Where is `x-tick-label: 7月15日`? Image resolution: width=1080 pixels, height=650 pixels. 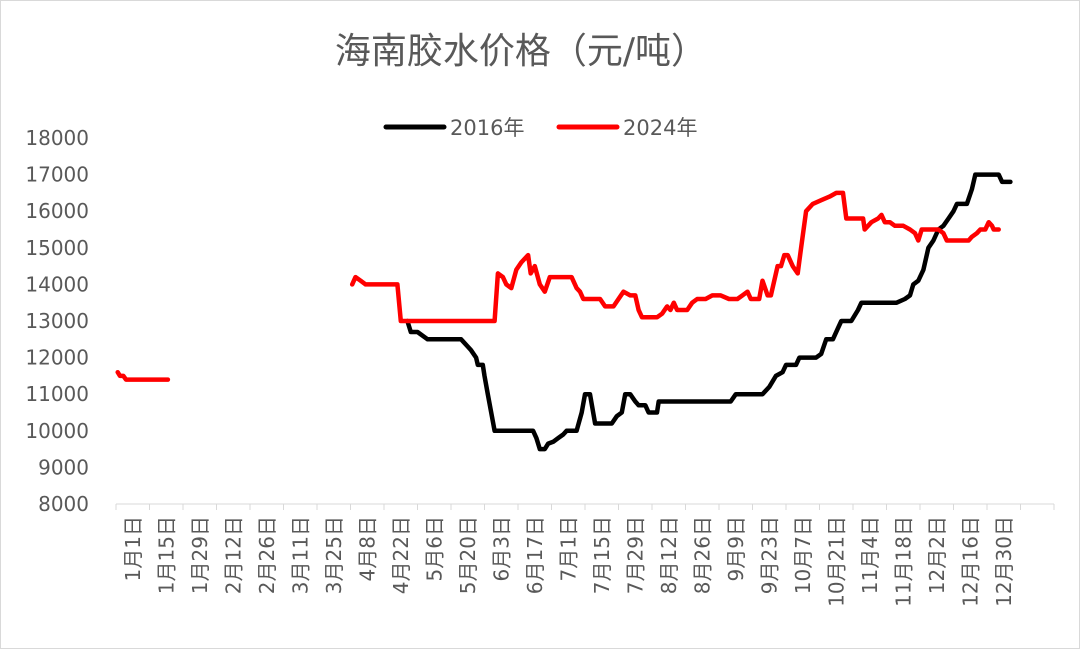
x-tick-label: 7月15日 is located at coordinates (602, 555).